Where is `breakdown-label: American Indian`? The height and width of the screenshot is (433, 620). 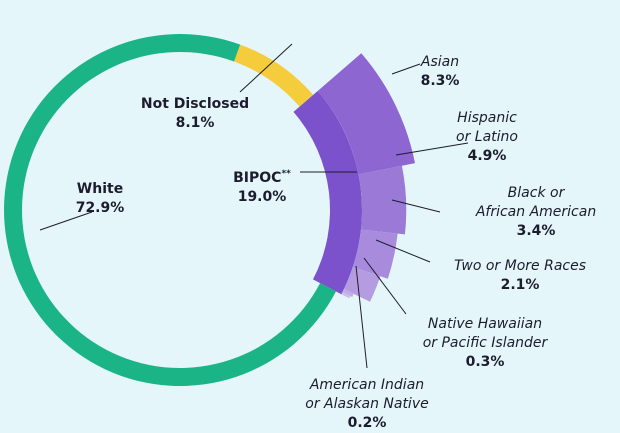 breakdown-label: American Indian is located at coordinates (366, 385).